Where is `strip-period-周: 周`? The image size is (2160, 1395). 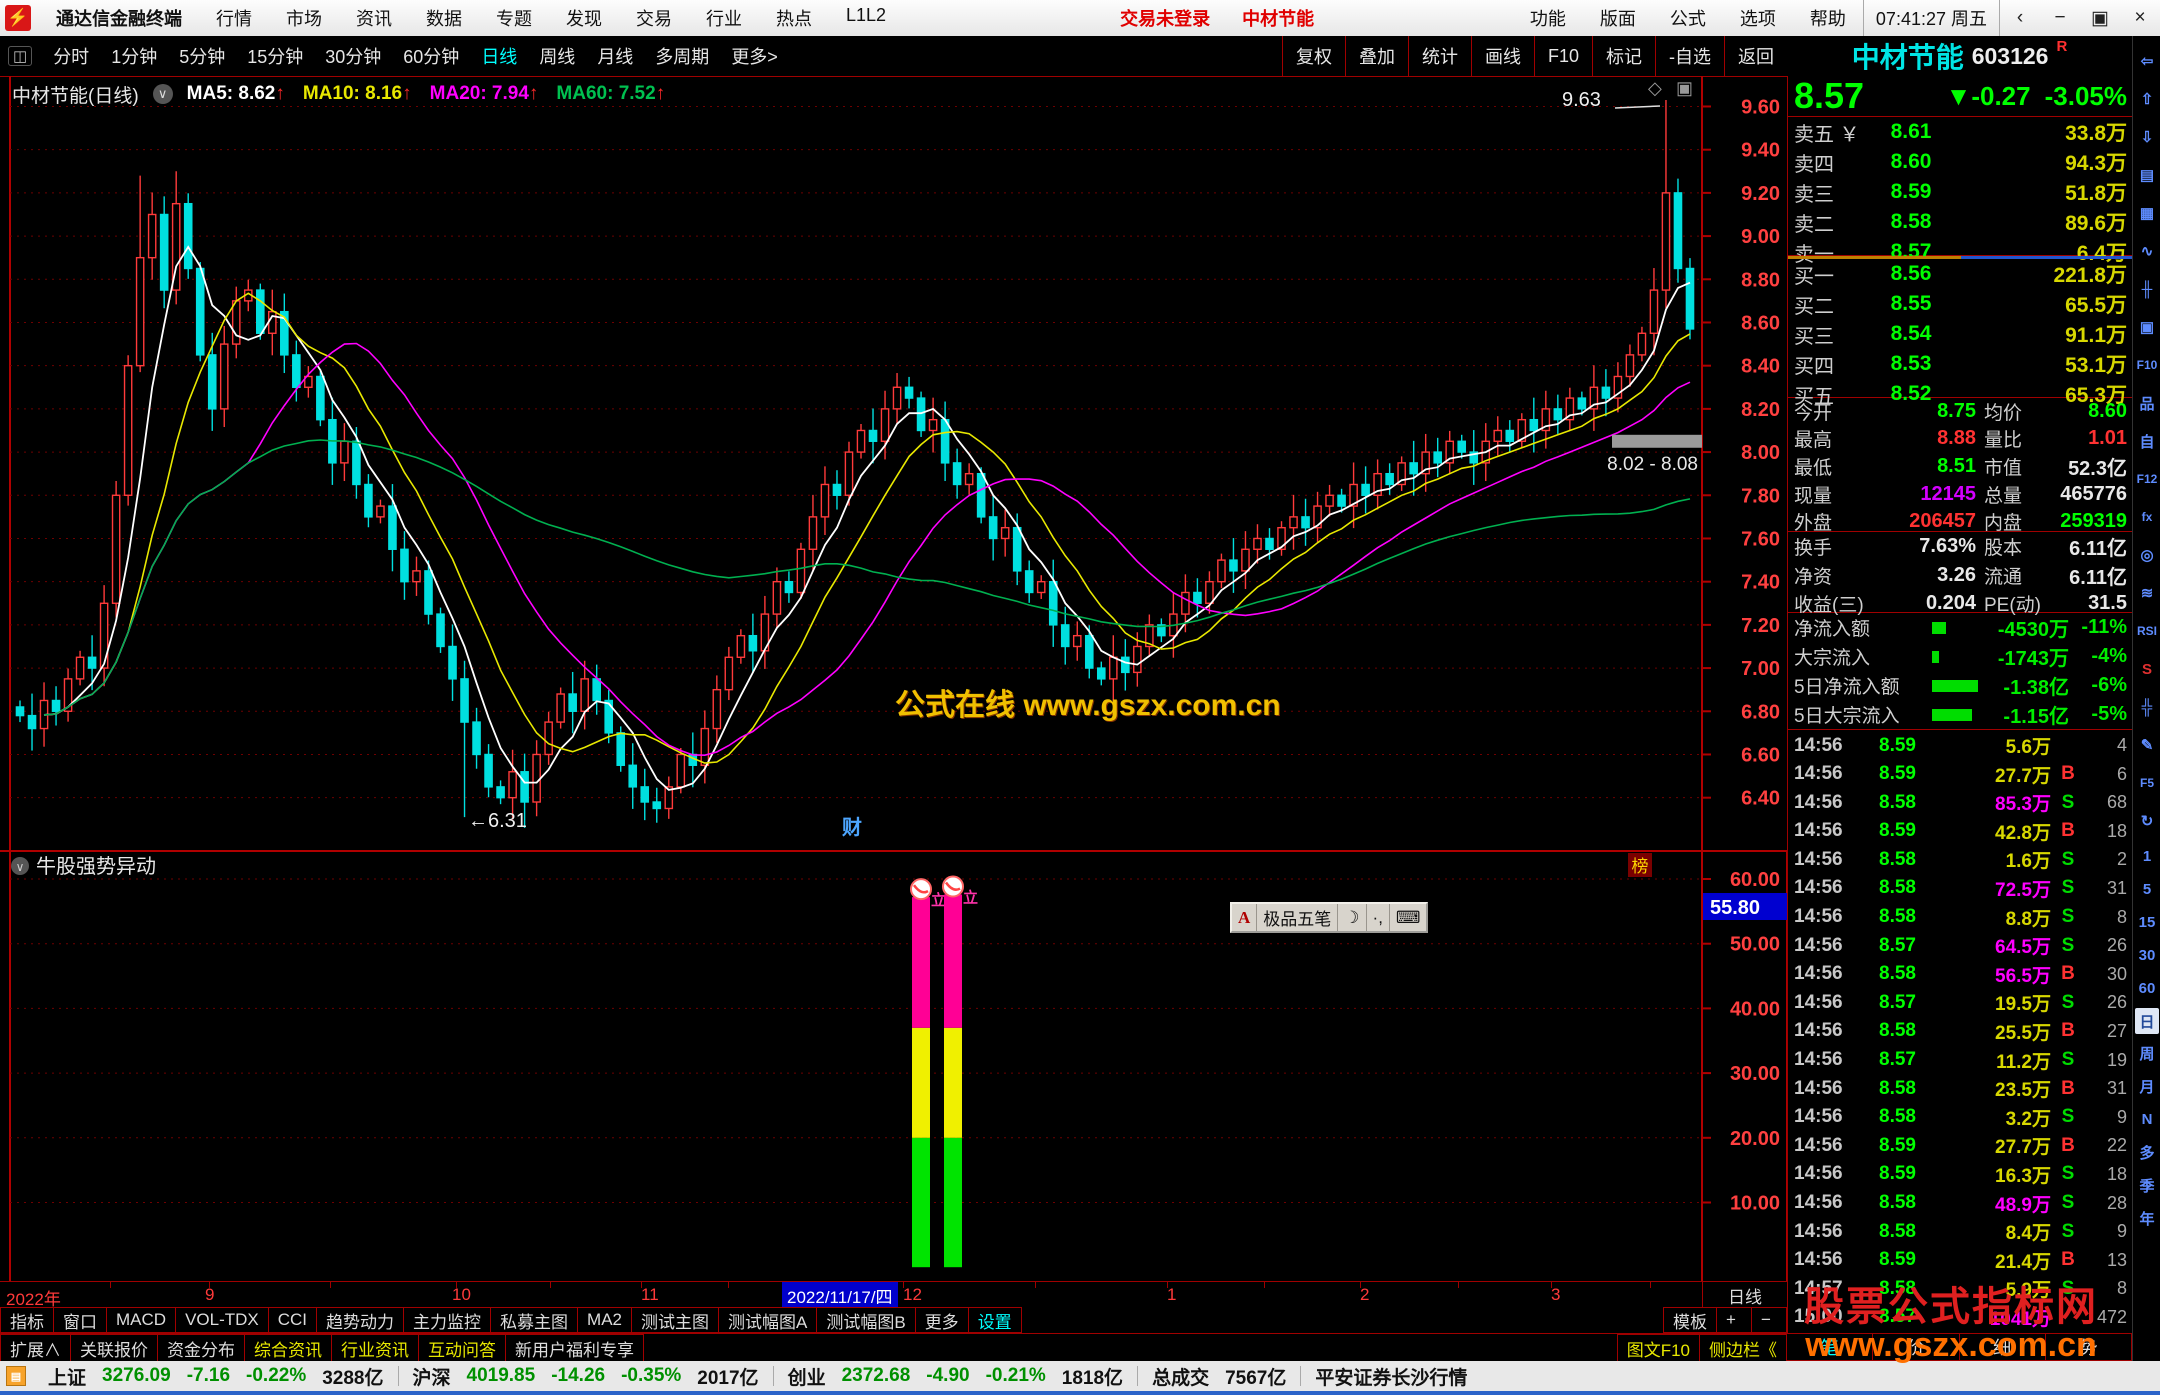
strip-period-周: 周 is located at coordinates (2147, 1054).